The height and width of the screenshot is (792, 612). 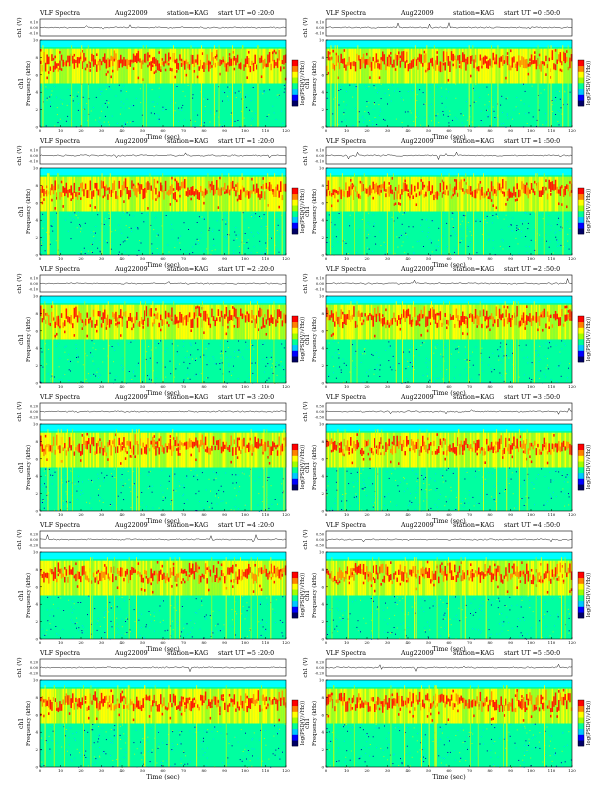 What do you see at coordinates (34, 162) in the screenshot?
I see `amplitude-tick-label: -0.10` at bounding box center [34, 162].